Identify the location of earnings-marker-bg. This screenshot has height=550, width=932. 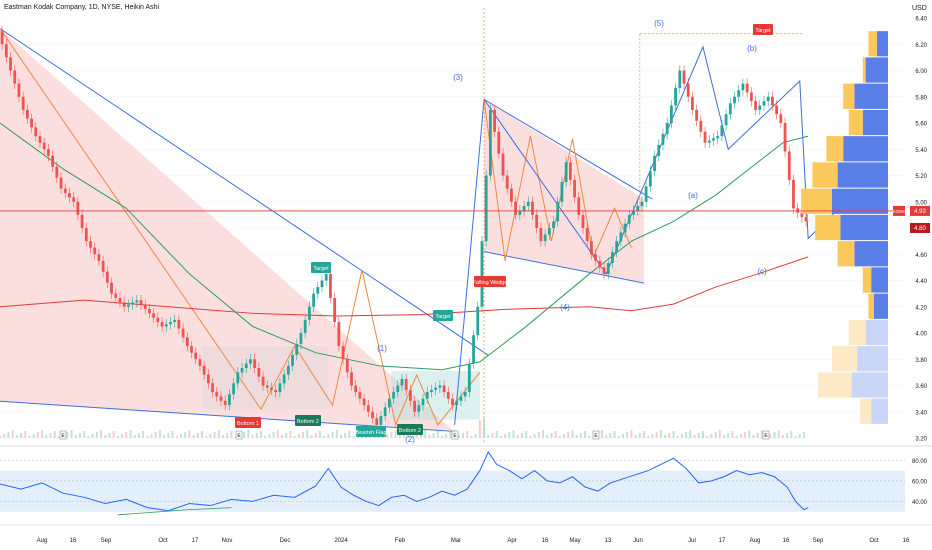
(63, 435).